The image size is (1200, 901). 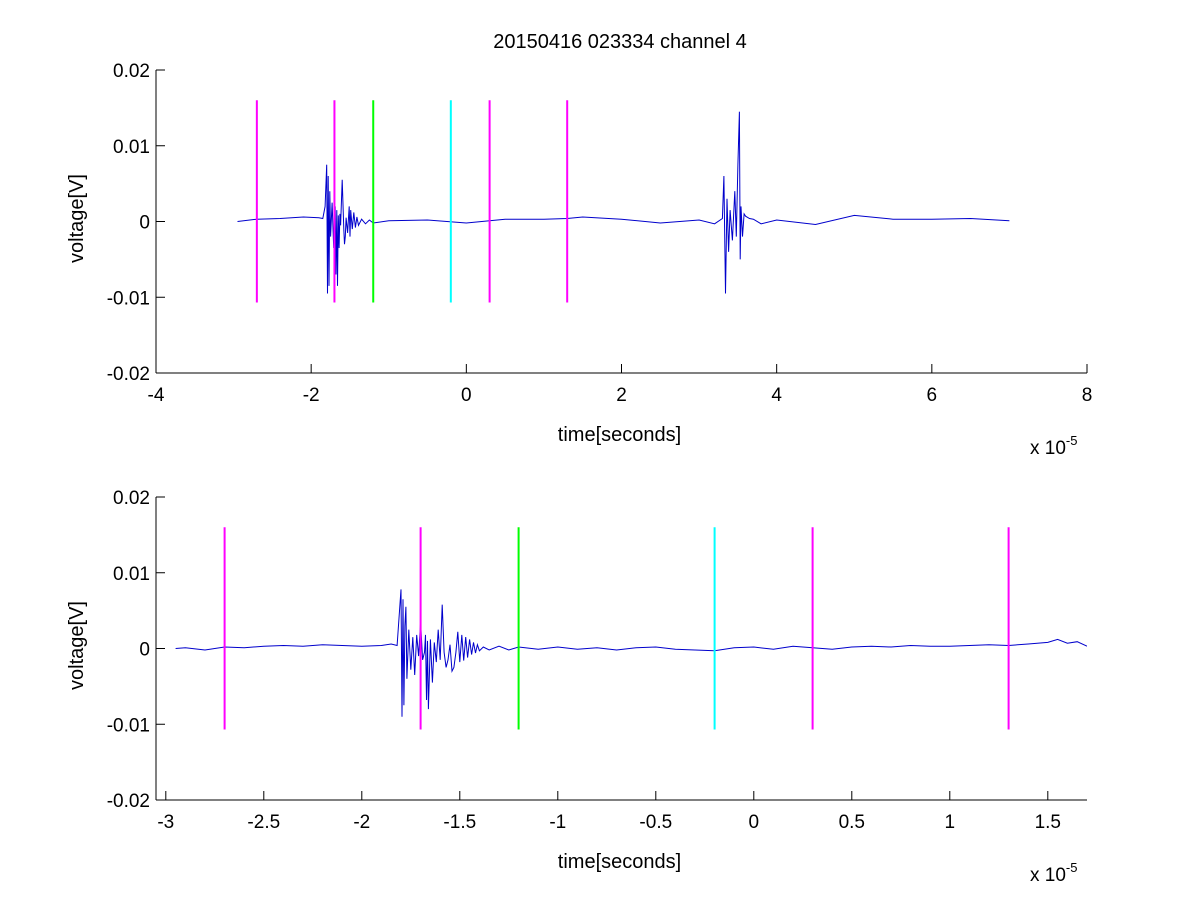 What do you see at coordinates (165, 822) in the screenshot?
I see `x-tick-label: -3` at bounding box center [165, 822].